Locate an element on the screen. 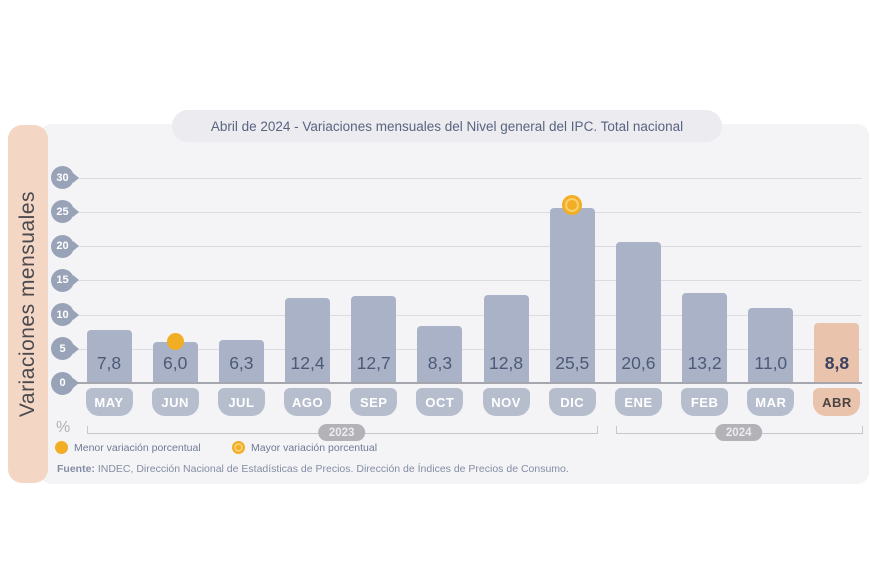 This screenshot has width=870, height=580. month-badge-feb: FEB is located at coordinates (705, 402).